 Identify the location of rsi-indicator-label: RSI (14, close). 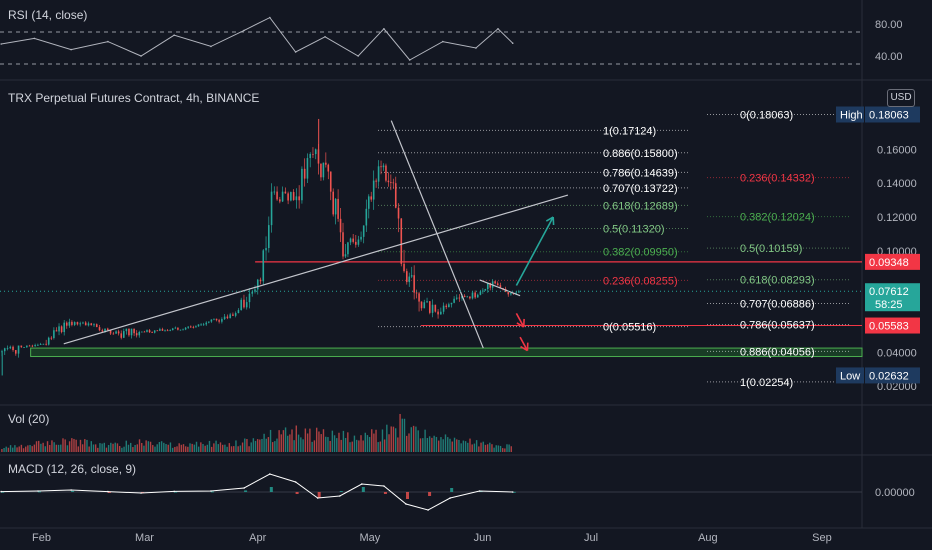
(48, 15).